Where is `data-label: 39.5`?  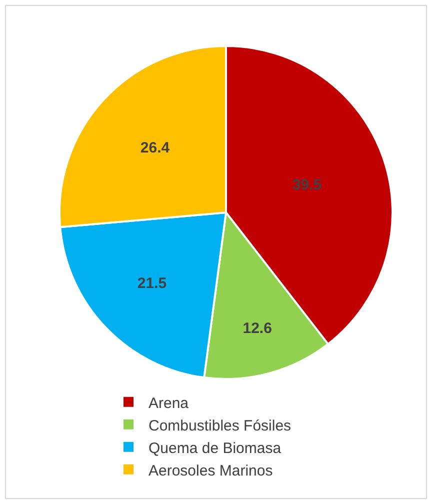 data-label: 39.5 is located at coordinates (307, 185).